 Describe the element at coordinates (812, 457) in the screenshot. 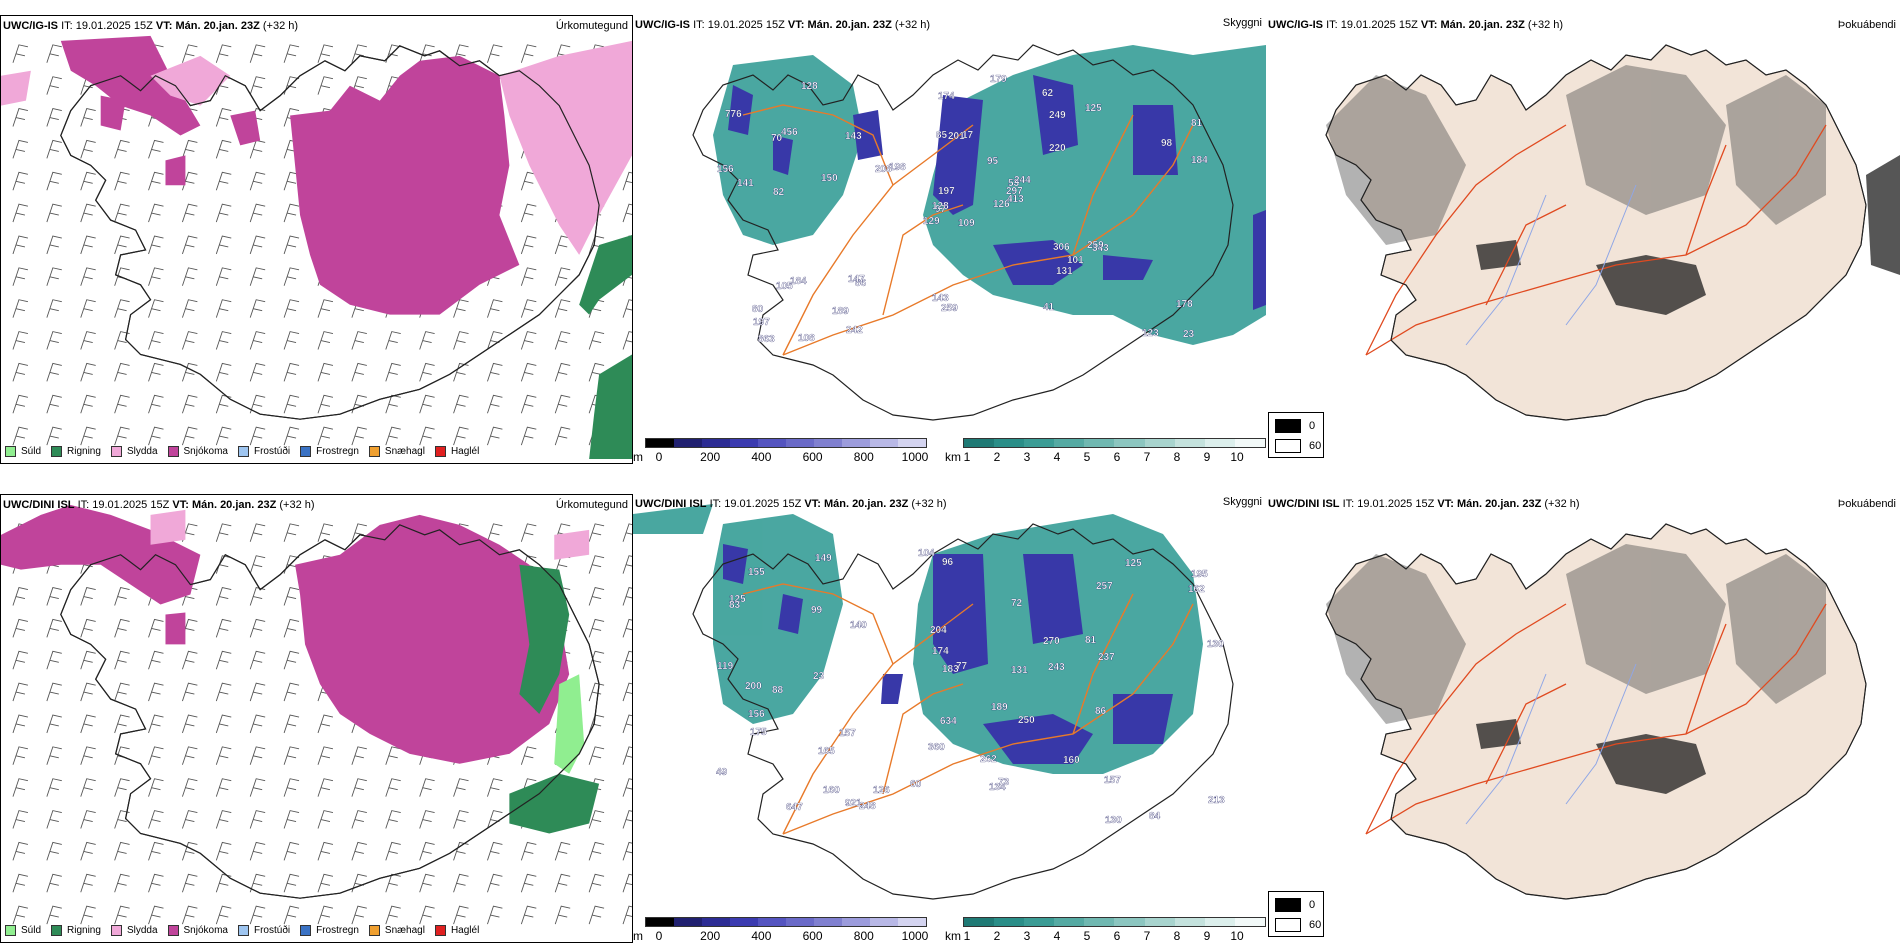

I see `colorbar-tick: 600` at that location.